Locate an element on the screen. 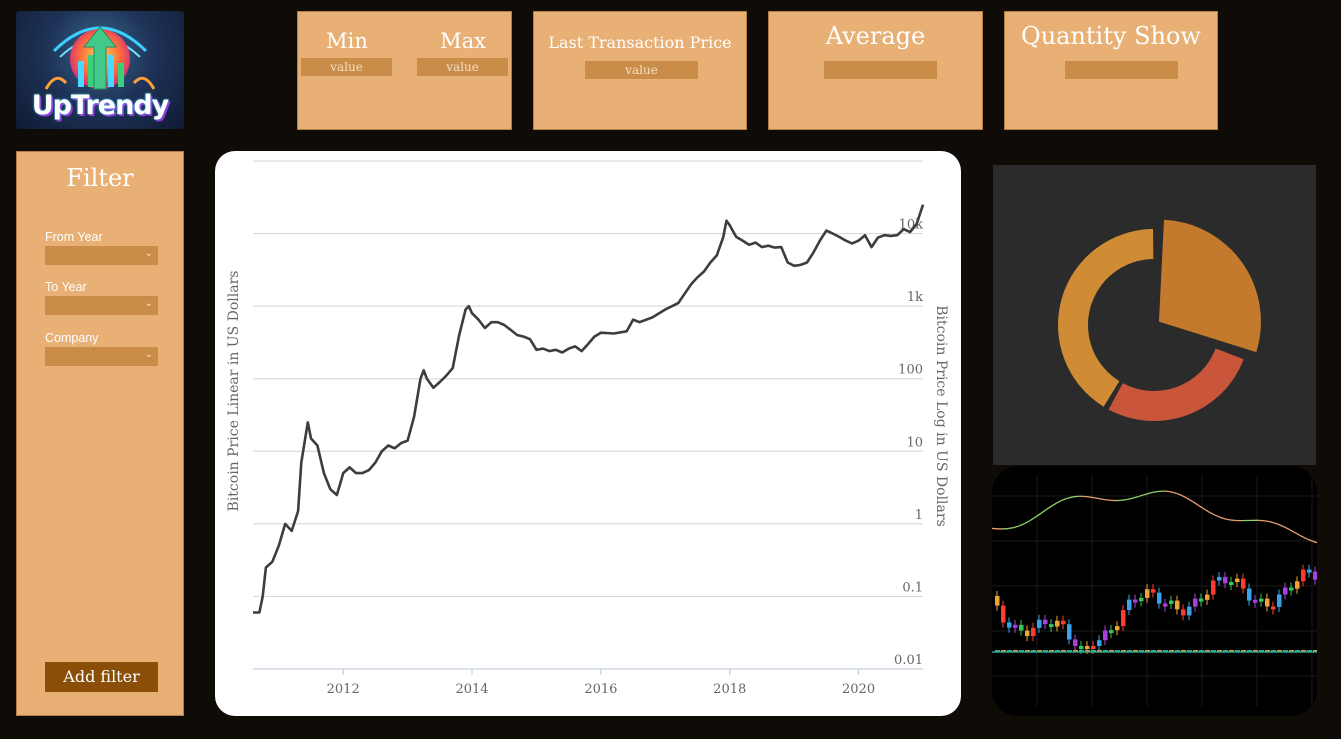  chevron-down-icon: ⌄ is located at coordinates (148, 354).